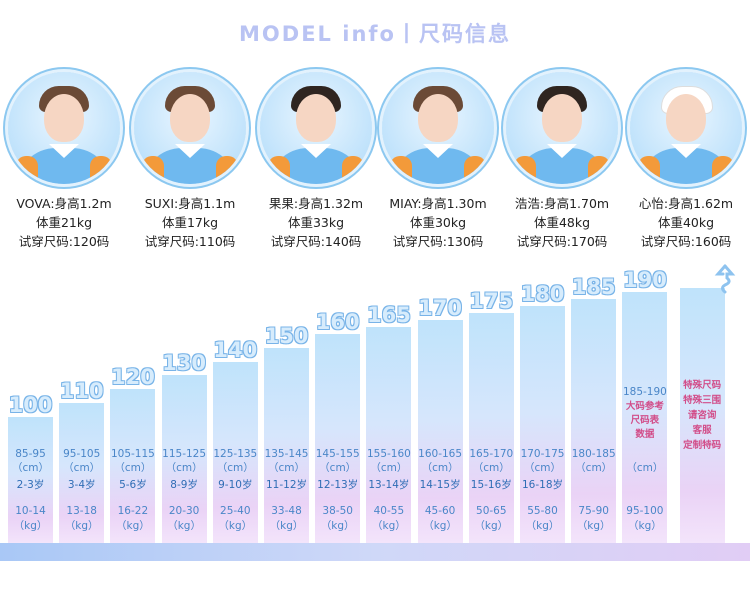 The height and width of the screenshot is (612, 750). I want to click on bar-size-label: 140, so click(235, 349).